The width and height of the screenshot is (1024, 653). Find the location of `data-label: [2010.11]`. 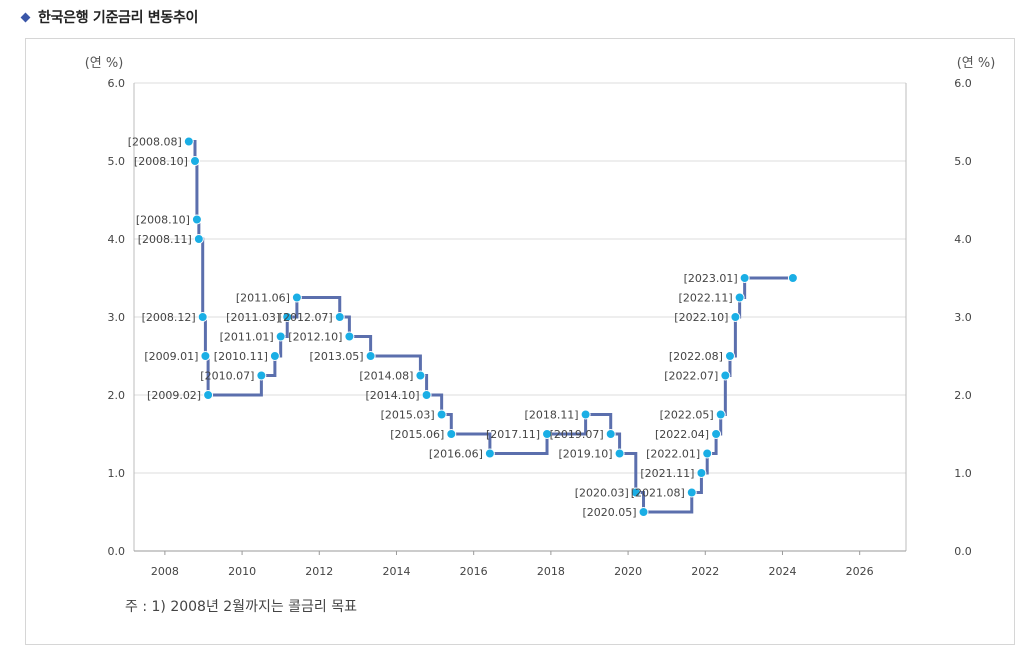

data-label: [2010.11] is located at coordinates (241, 356).